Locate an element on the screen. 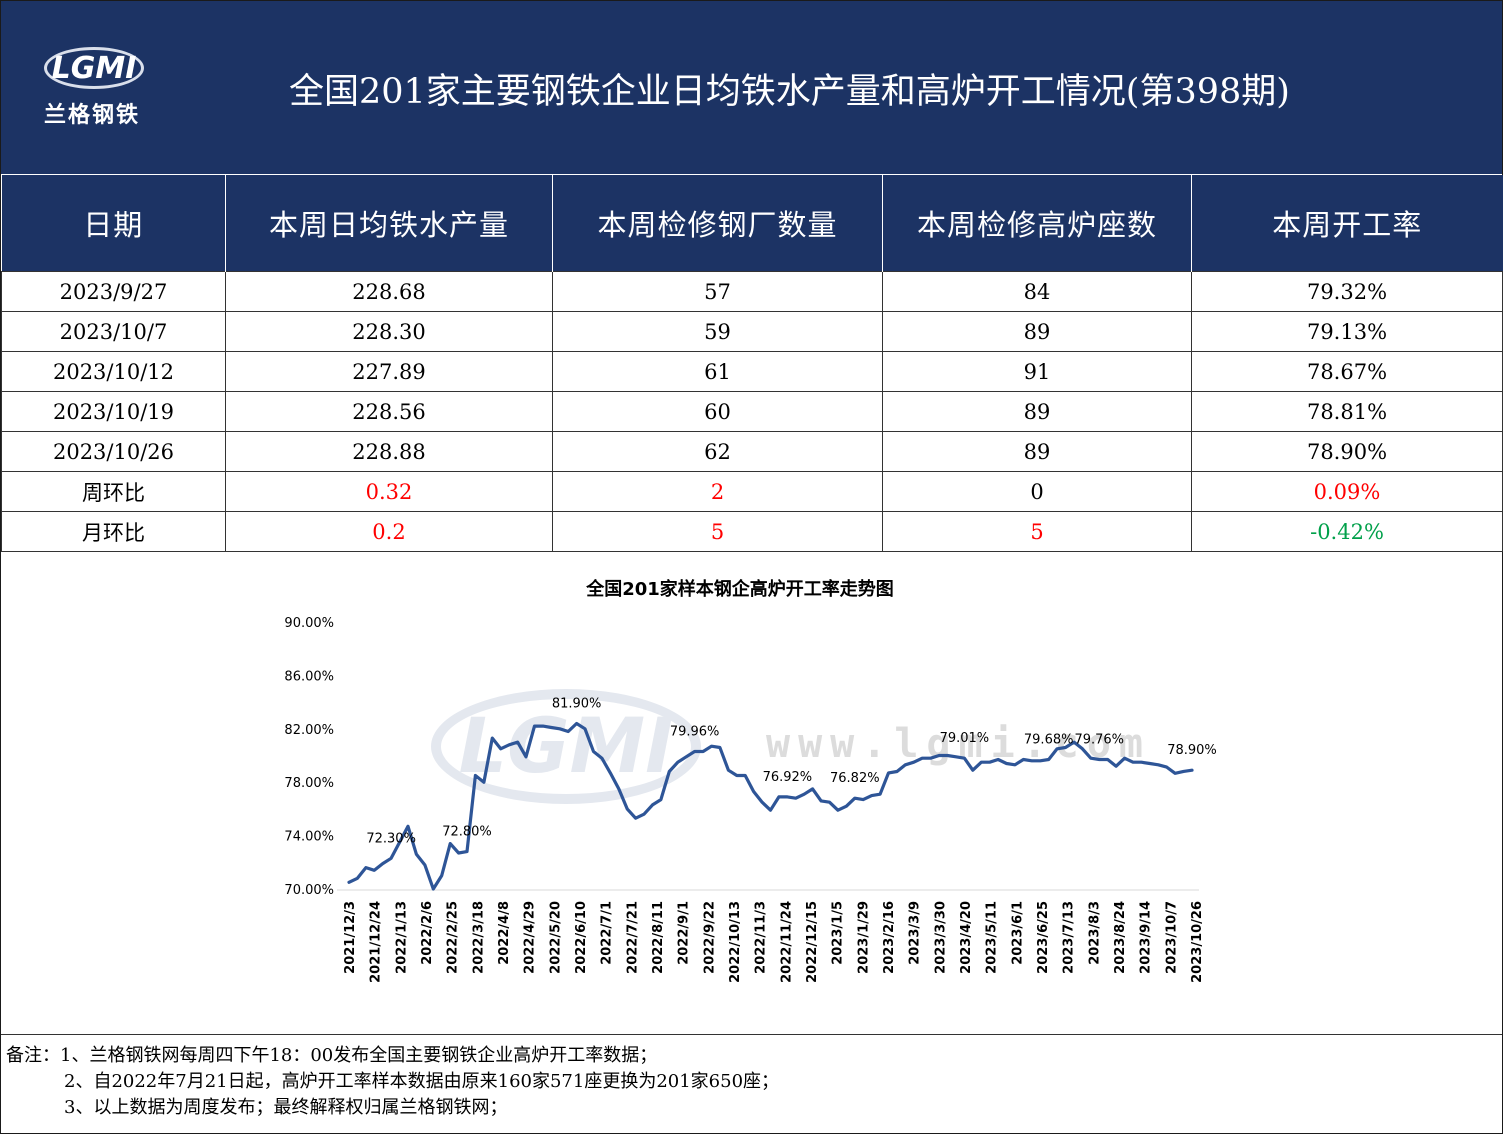  watermark-logo-text: LGMI is located at coordinates (566, 745).